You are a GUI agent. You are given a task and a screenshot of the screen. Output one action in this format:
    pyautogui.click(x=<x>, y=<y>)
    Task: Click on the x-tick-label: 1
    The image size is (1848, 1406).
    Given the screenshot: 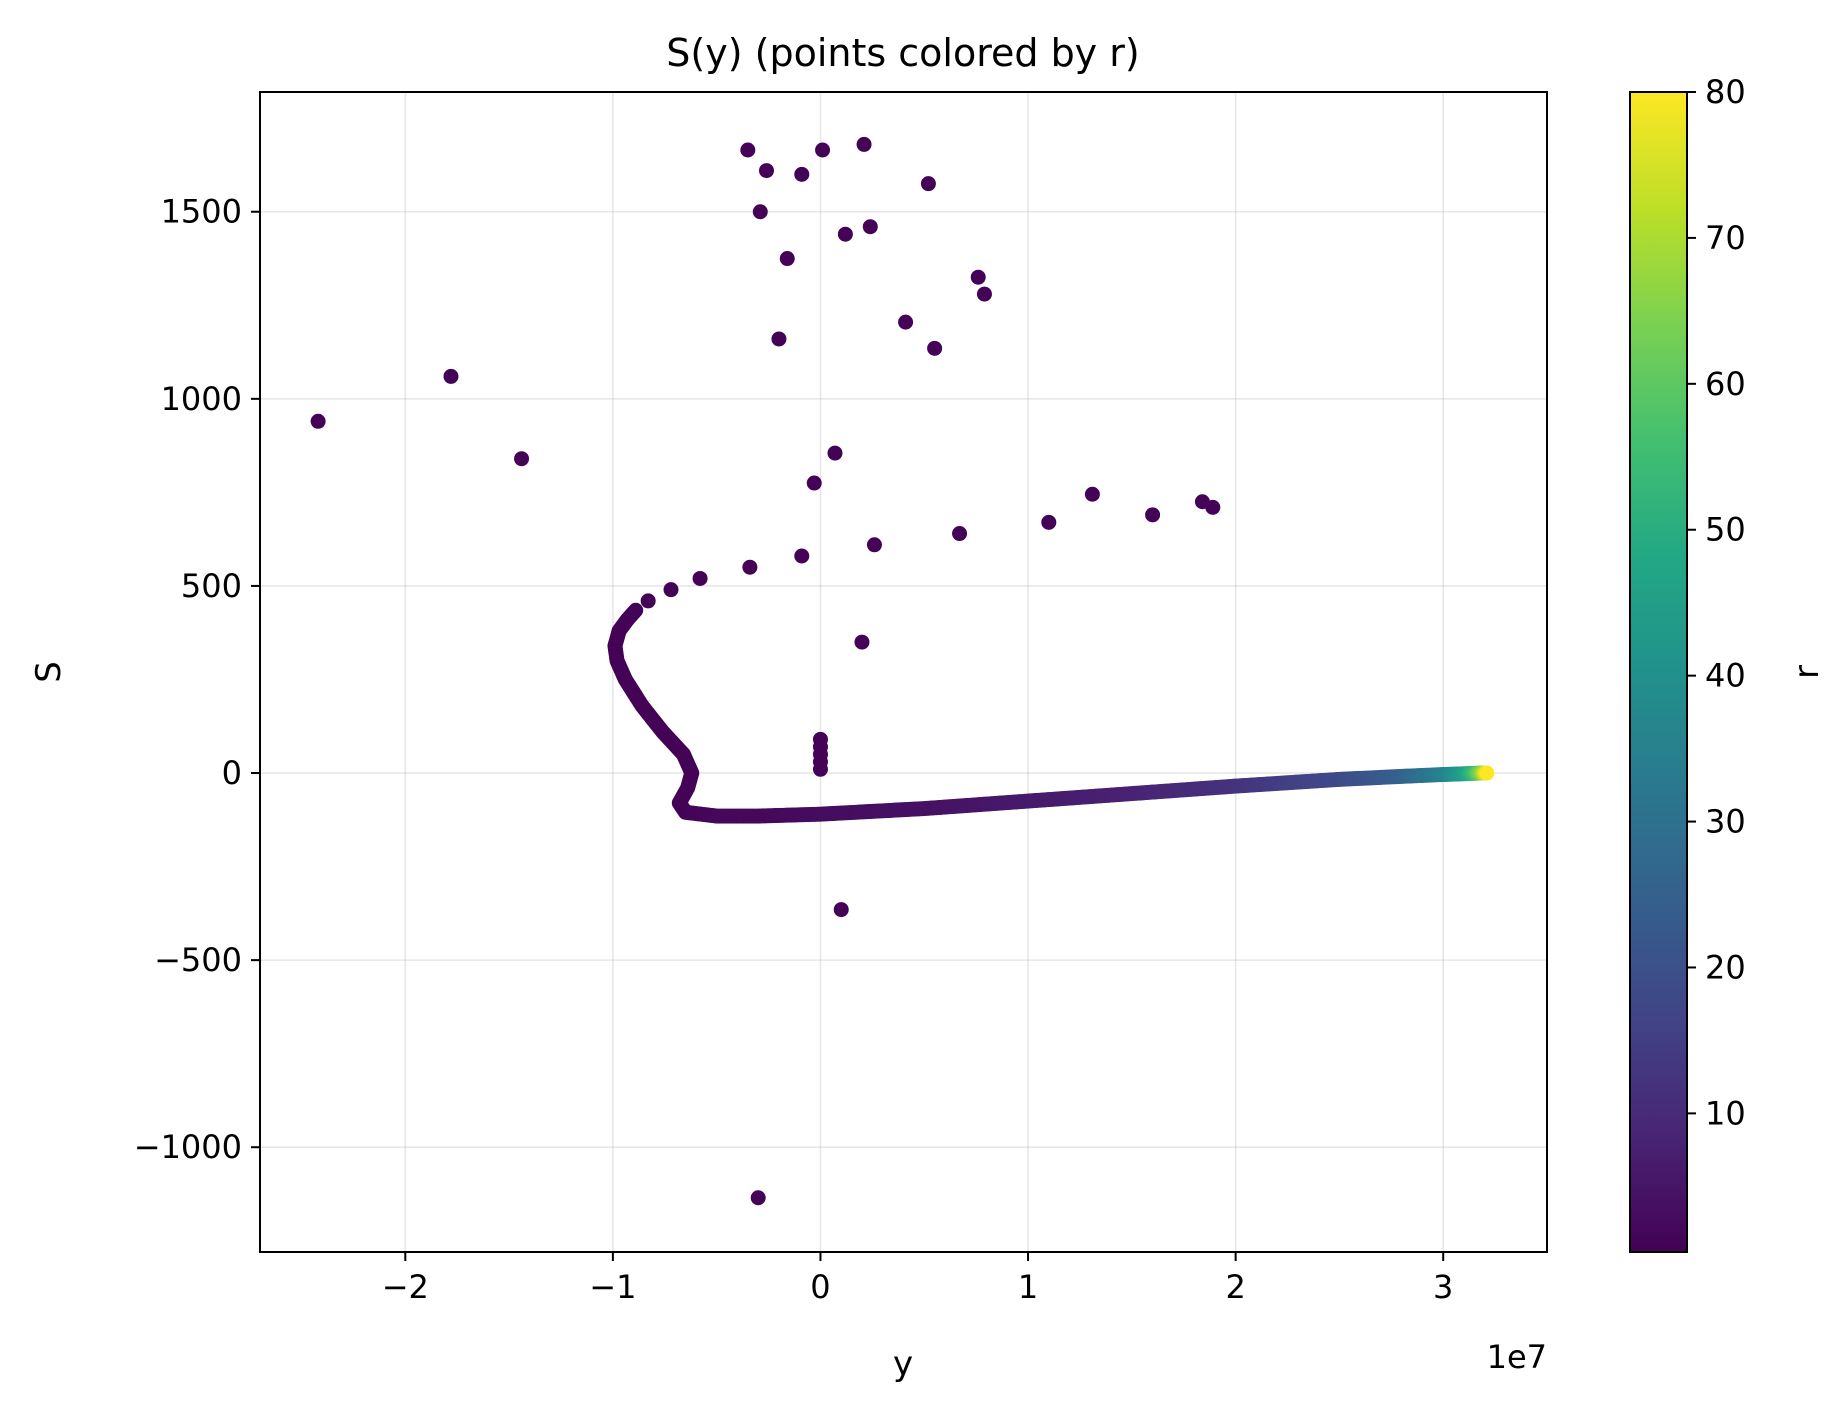 What is the action you would take?
    pyautogui.click(x=1028, y=1287)
    